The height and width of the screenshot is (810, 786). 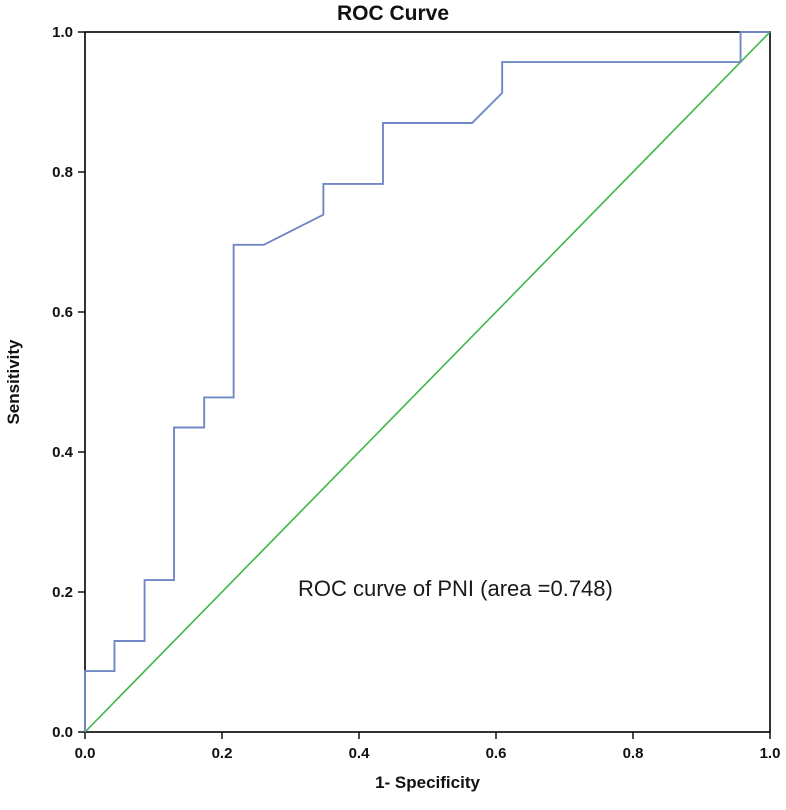 What do you see at coordinates (496, 753) in the screenshot?
I see `x-tick-label: 0.6` at bounding box center [496, 753].